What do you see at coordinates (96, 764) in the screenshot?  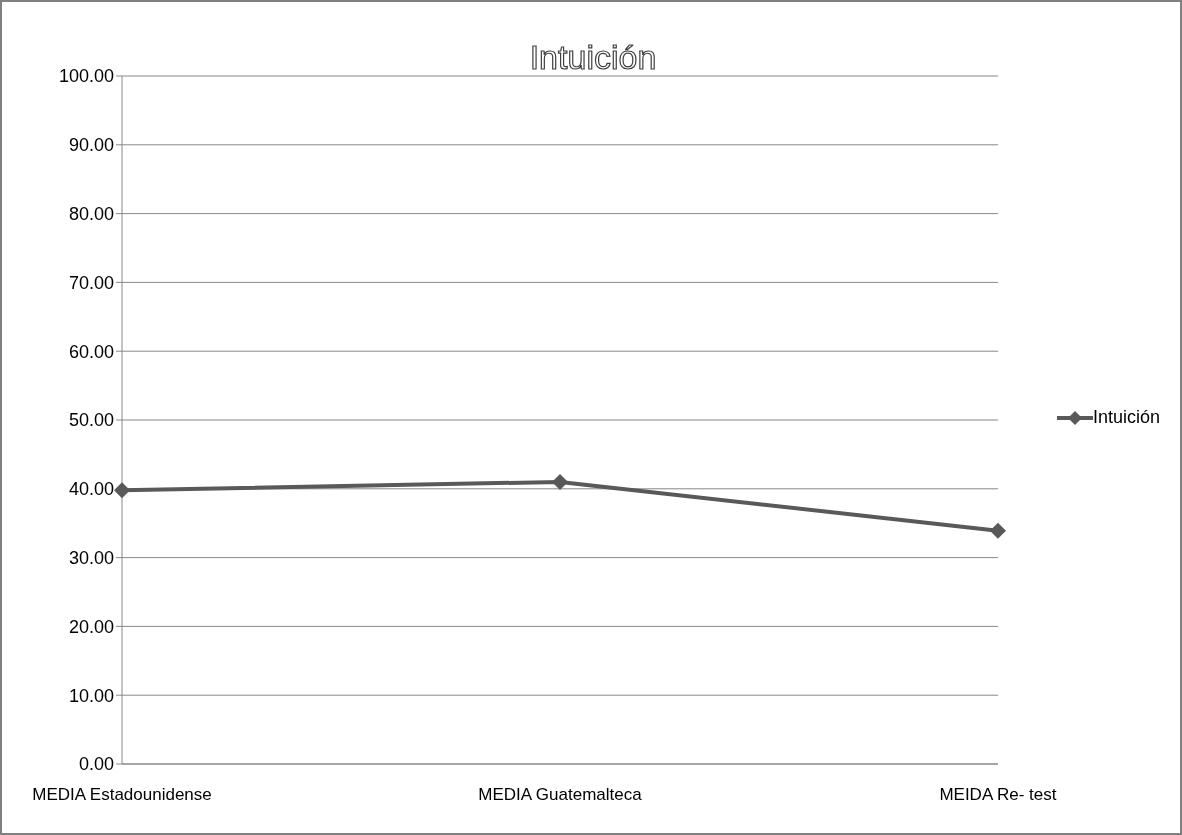 I see `y-tick-label: 0.00` at bounding box center [96, 764].